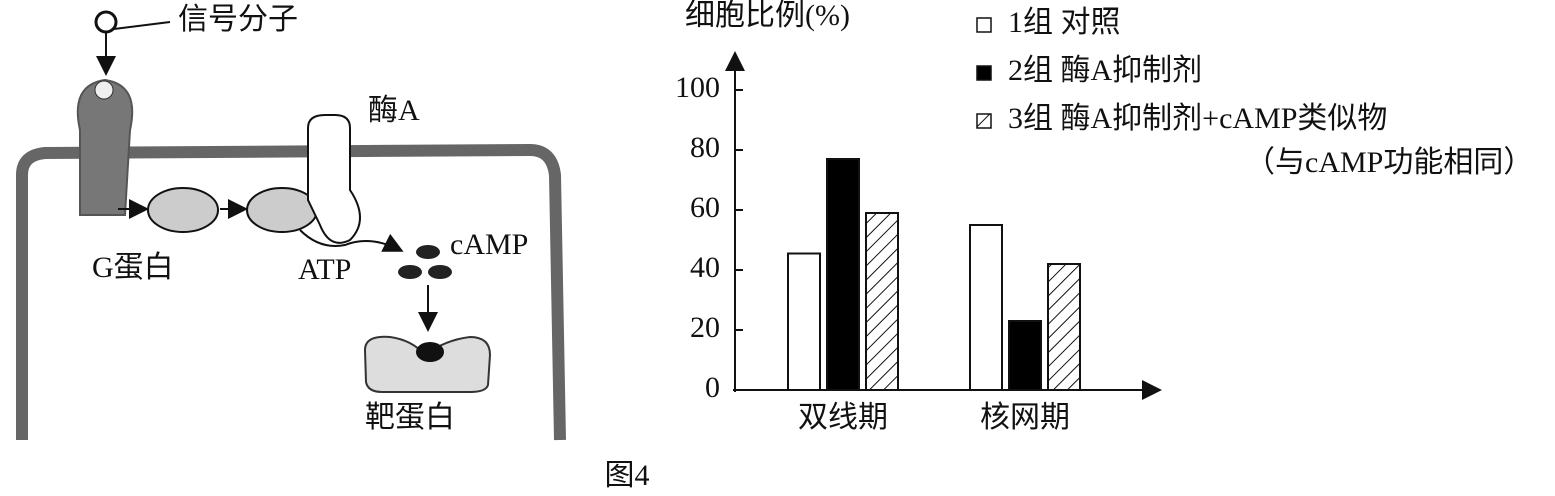  What do you see at coordinates (133, 267) in the screenshot?
I see `g-protein-label: G蛋白` at bounding box center [133, 267].